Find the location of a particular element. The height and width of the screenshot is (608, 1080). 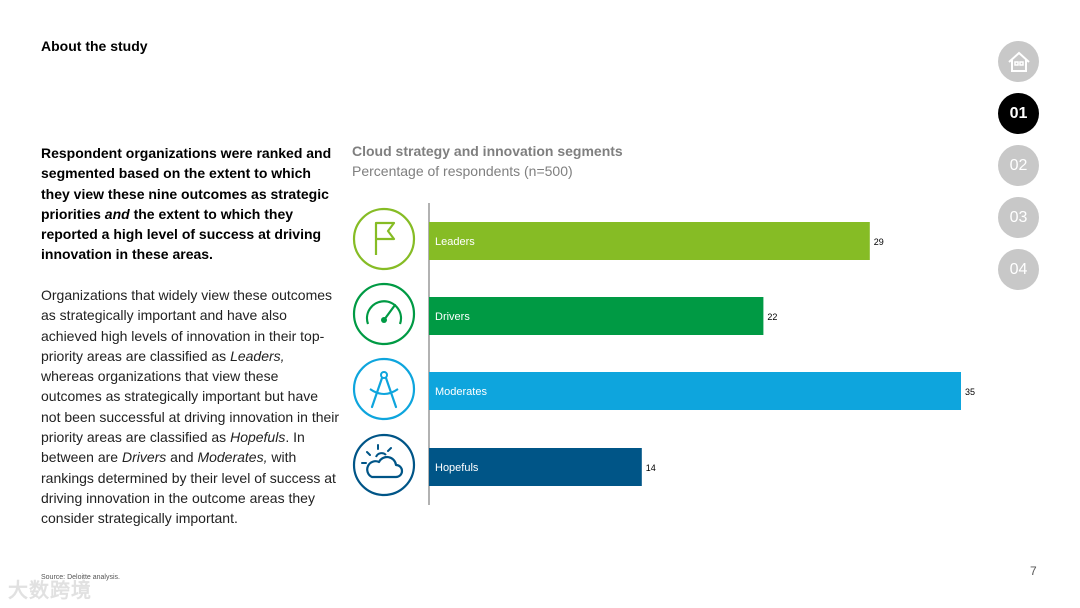

compass-top is located at coordinates (384, 375).